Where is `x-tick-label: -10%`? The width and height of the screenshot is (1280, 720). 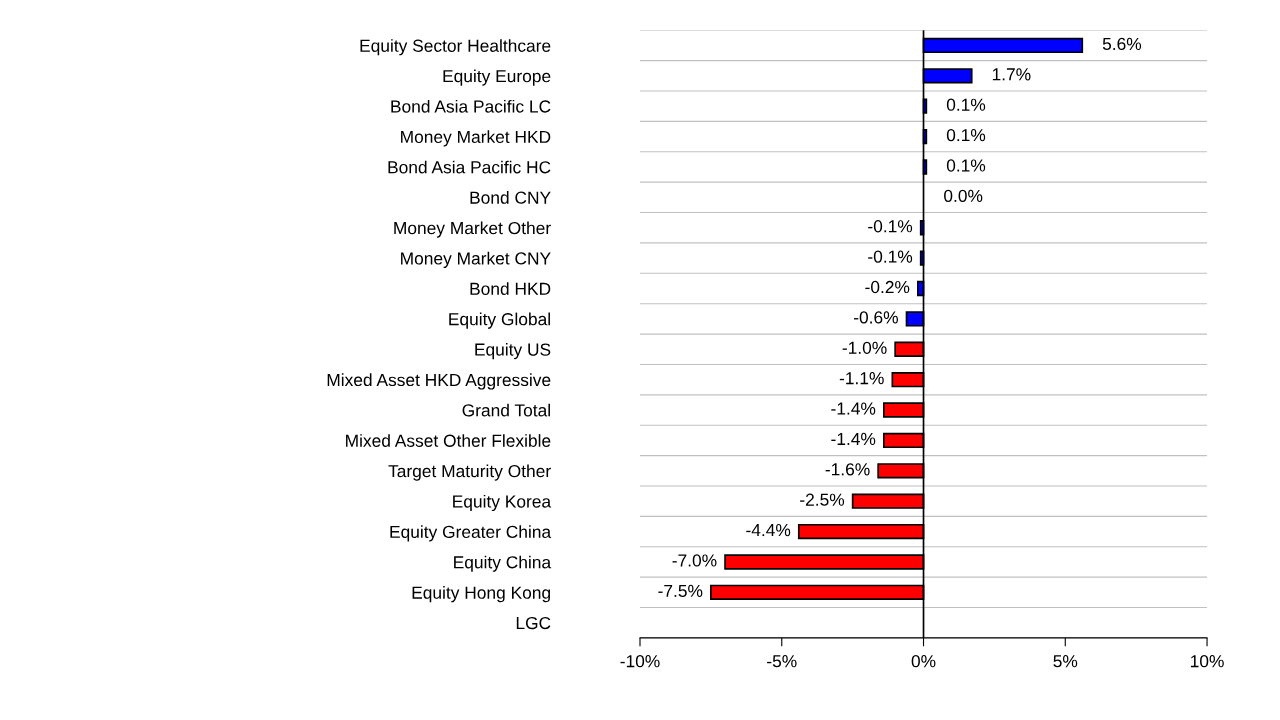
x-tick-label: -10% is located at coordinates (640, 661).